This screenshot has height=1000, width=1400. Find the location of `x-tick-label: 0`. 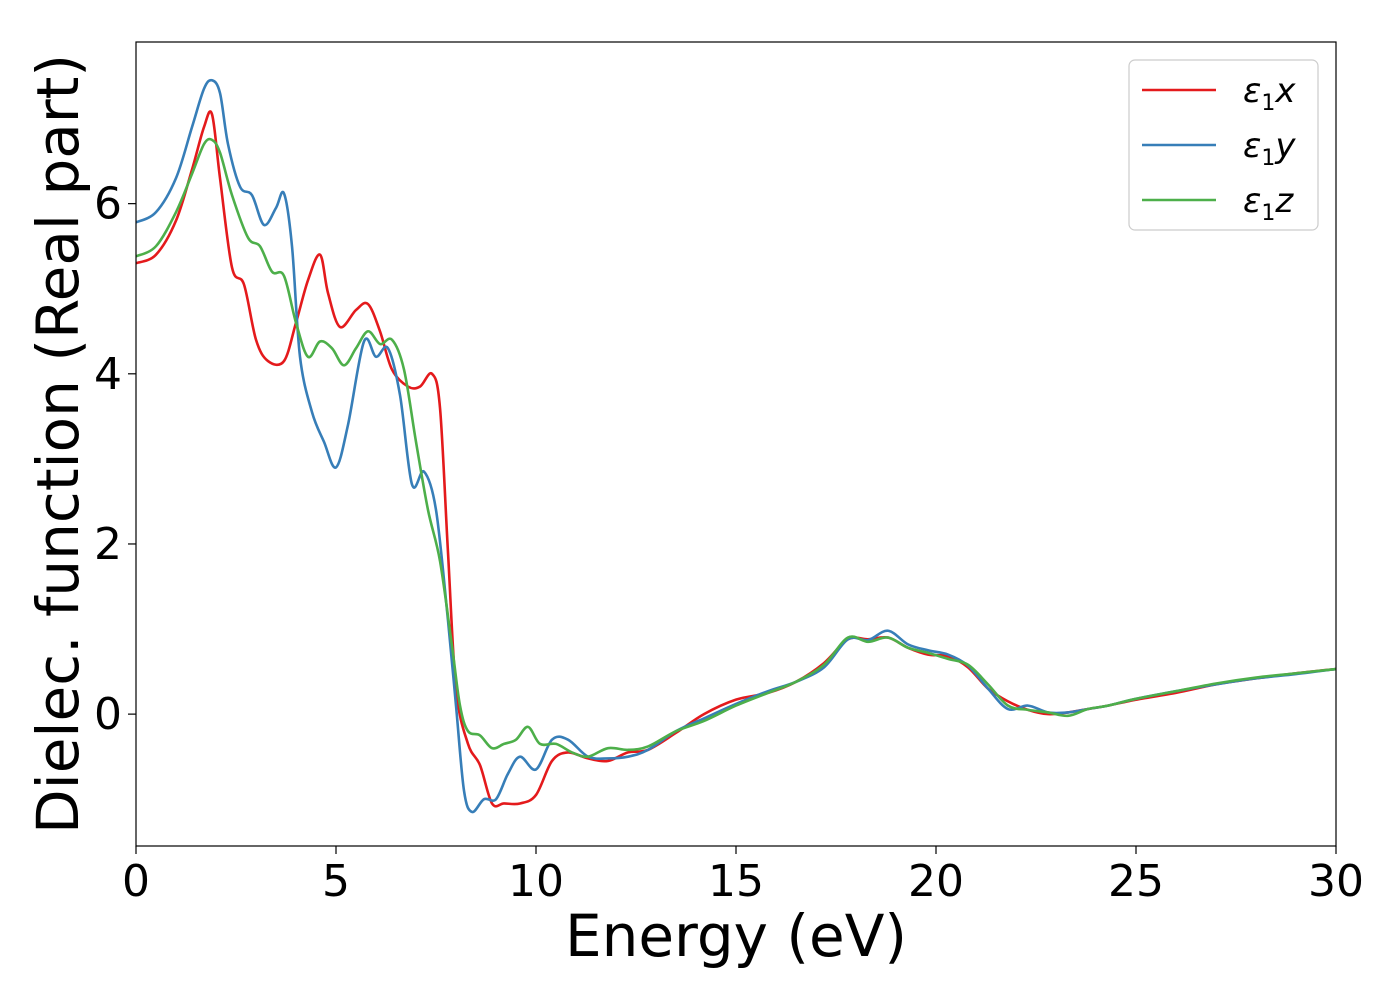

x-tick-label: 0 is located at coordinates (136, 881).